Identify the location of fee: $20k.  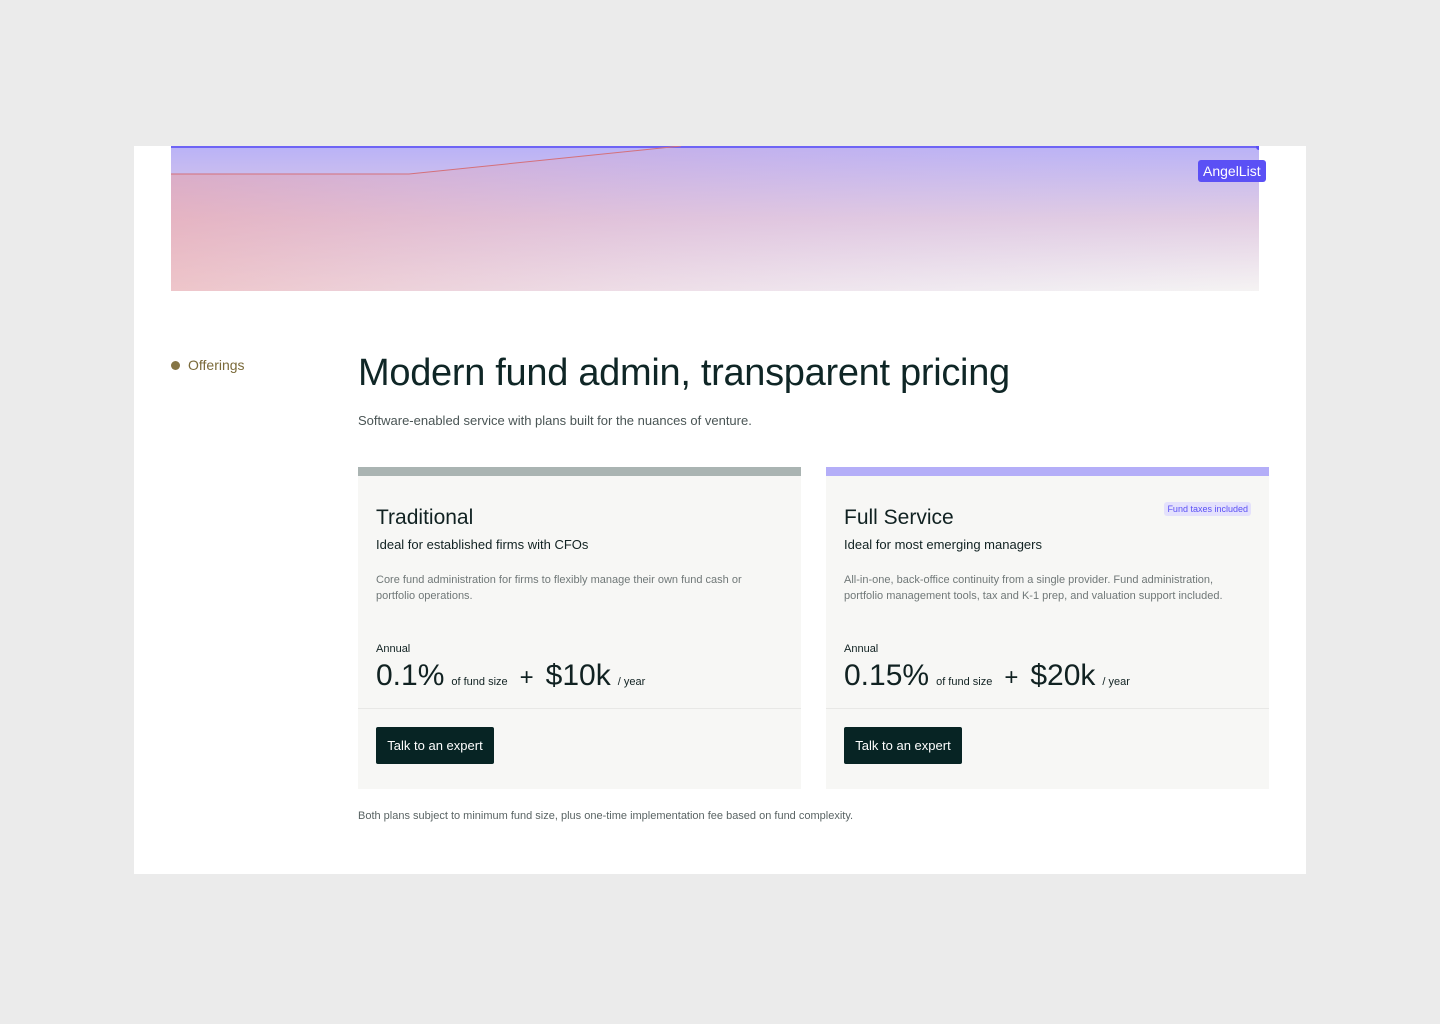
(1063, 675).